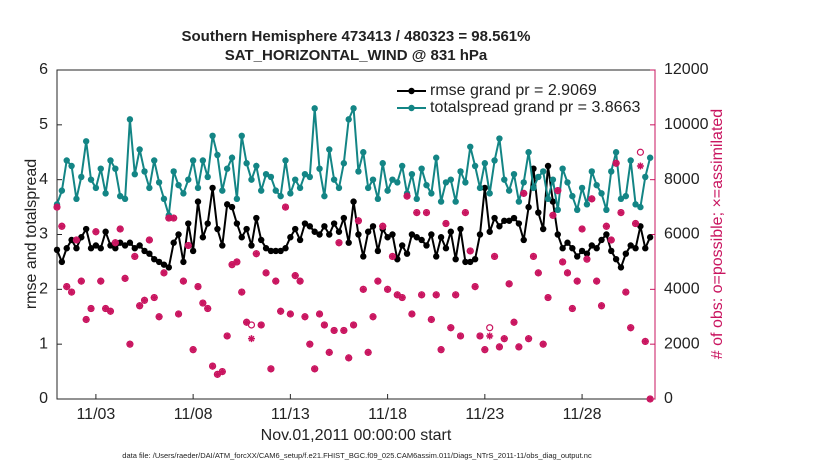 The width and height of the screenshot is (830, 470). Describe the element at coordinates (717, 234) in the screenshot. I see `y2-axis-label: # of obs: o=possible; ×=assimilated` at that location.